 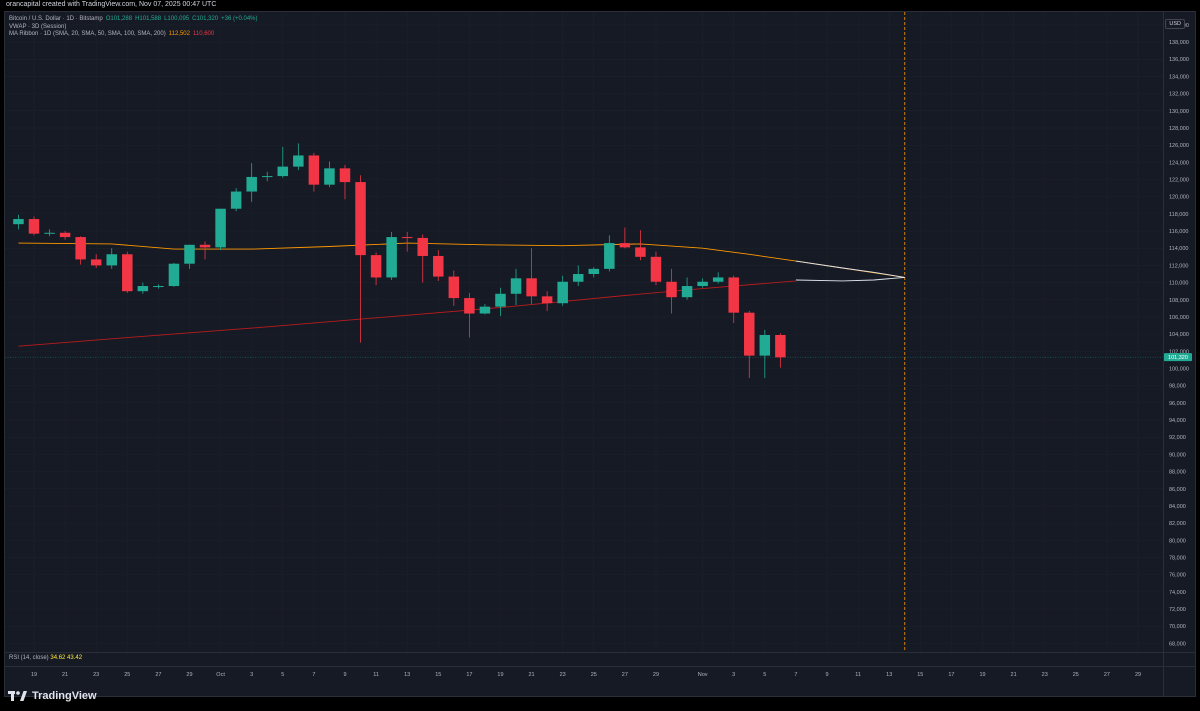 I want to click on y-tick-label: 86,000, so click(x=1177, y=490).